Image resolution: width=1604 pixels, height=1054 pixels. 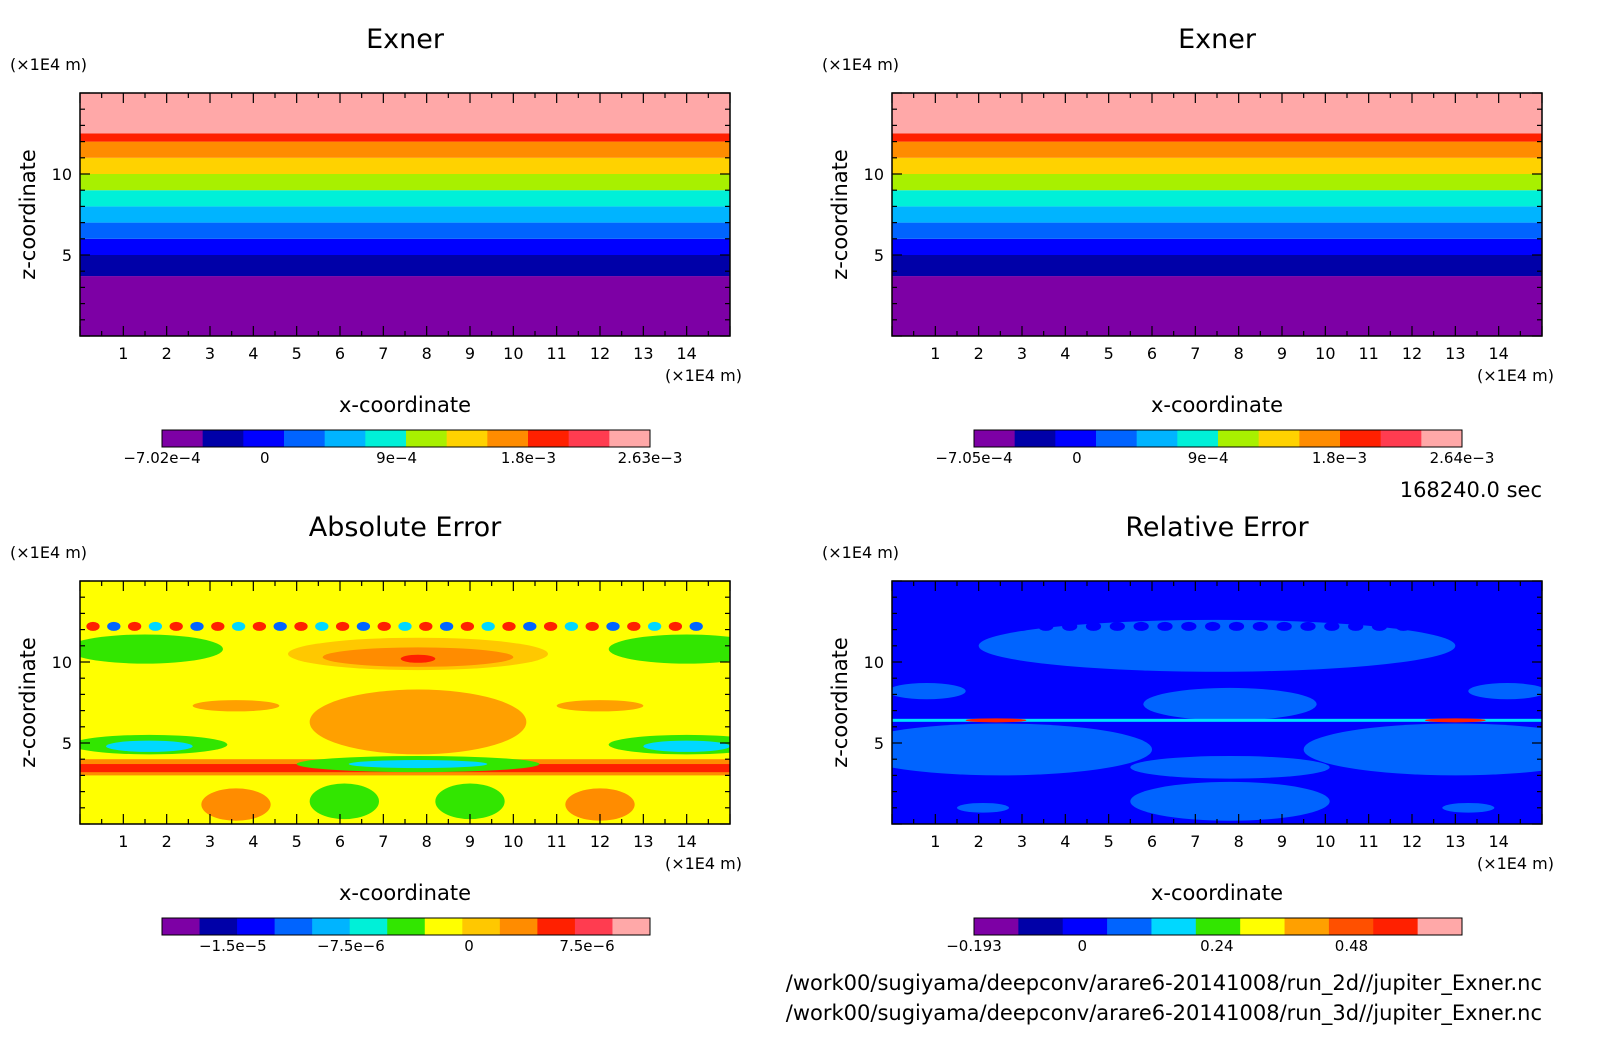 I want to click on colorbar-tick-label: −0.193, so click(x=974, y=946).